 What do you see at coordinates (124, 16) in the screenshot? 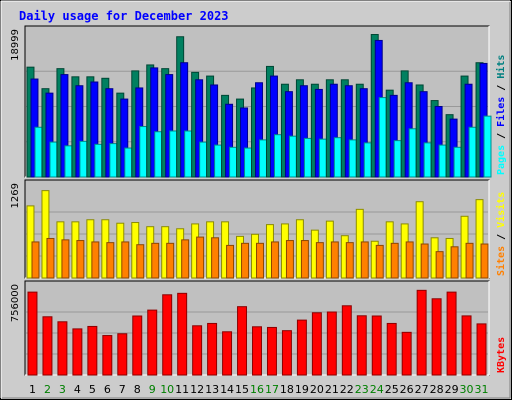
I see `chart-title: Daily usage for December 2023` at bounding box center [124, 16].